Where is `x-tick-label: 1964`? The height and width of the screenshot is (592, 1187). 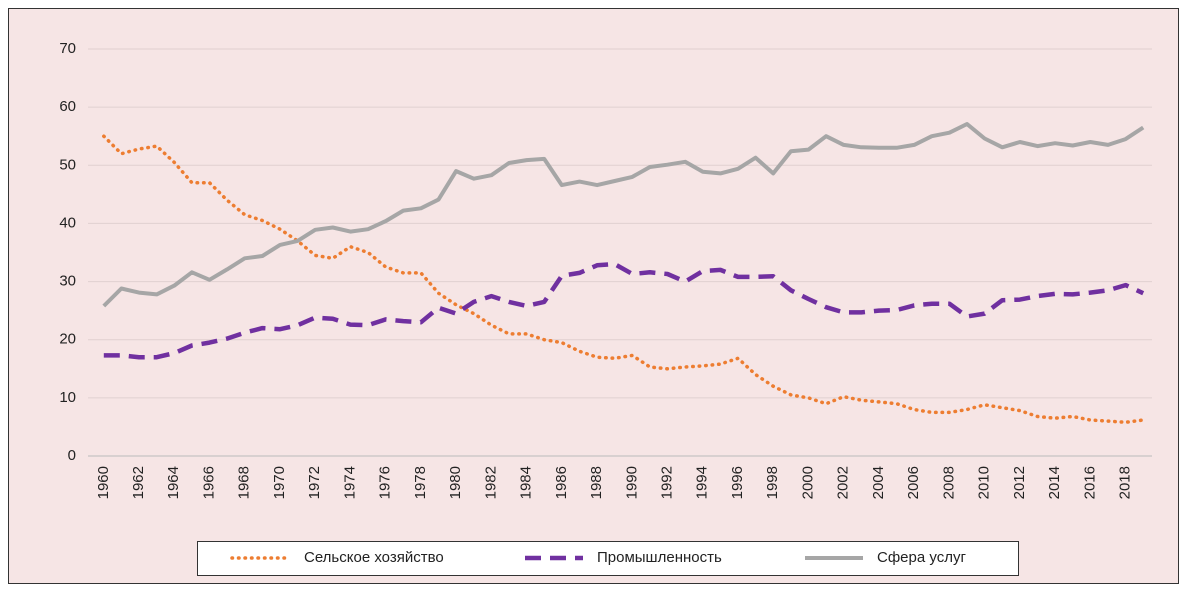 x-tick-label: 1964 is located at coordinates (173, 482).